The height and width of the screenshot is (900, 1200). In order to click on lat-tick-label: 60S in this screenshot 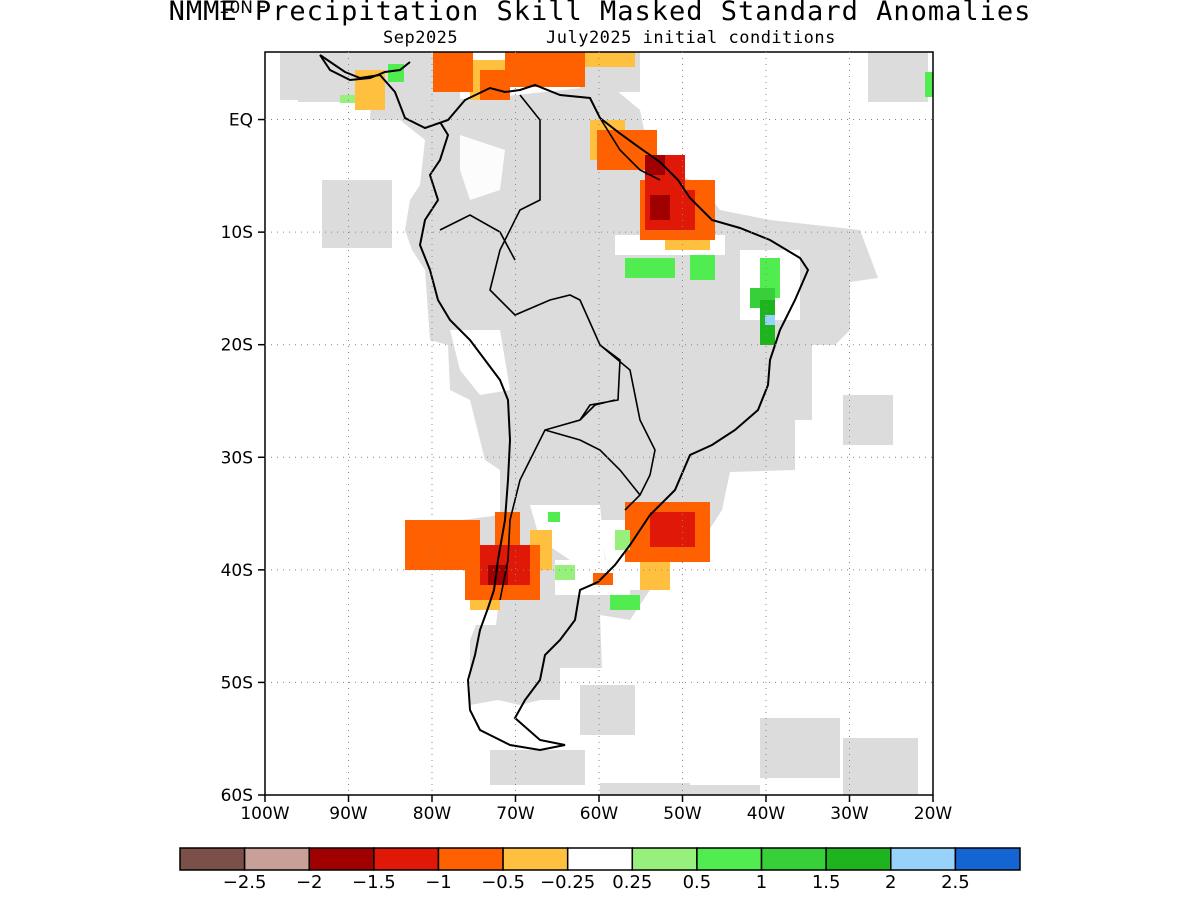, I will do `click(237, 796)`.